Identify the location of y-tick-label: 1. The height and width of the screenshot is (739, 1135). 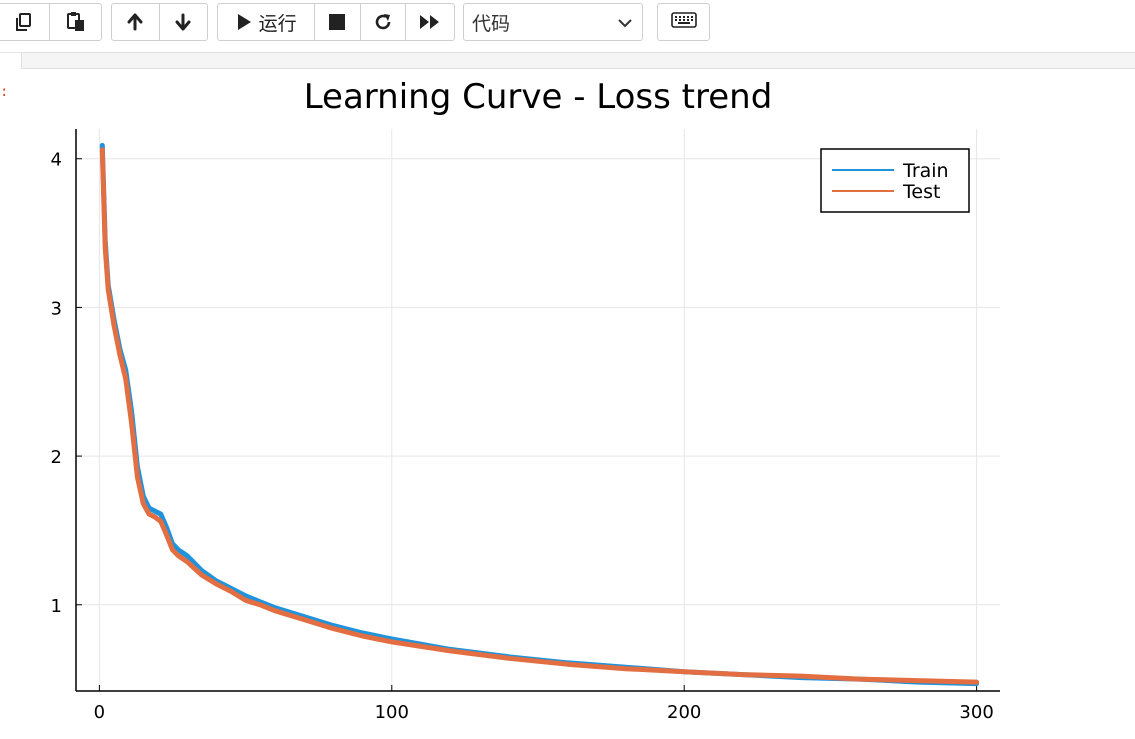
(56, 606).